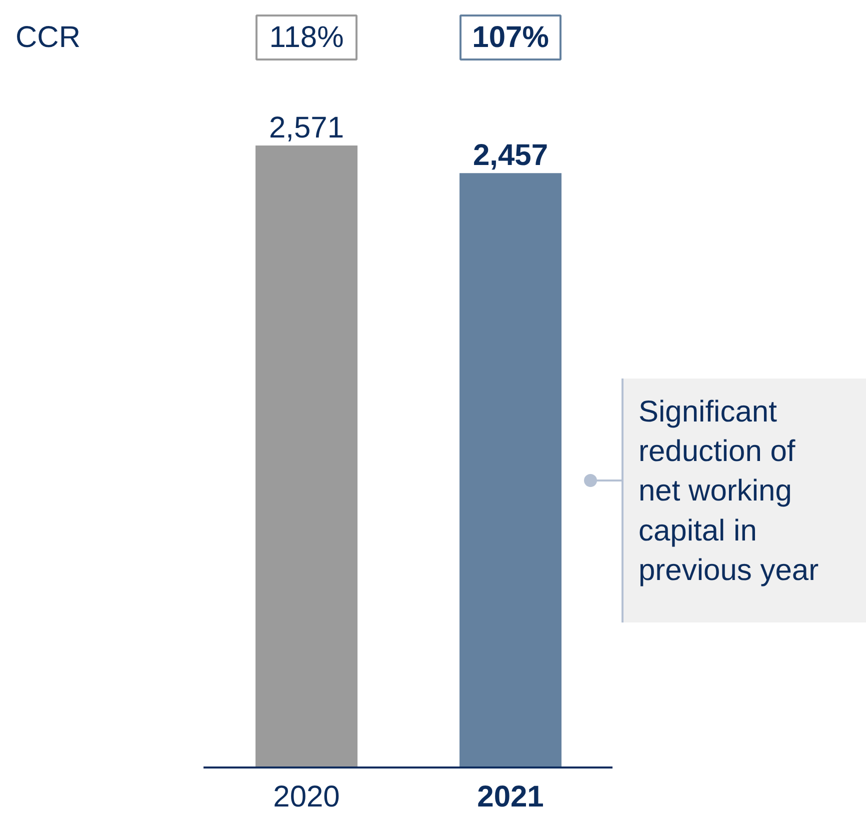 The width and height of the screenshot is (866, 818). Describe the element at coordinates (306, 797) in the screenshot. I see `x-tick-label: 2020` at that location.